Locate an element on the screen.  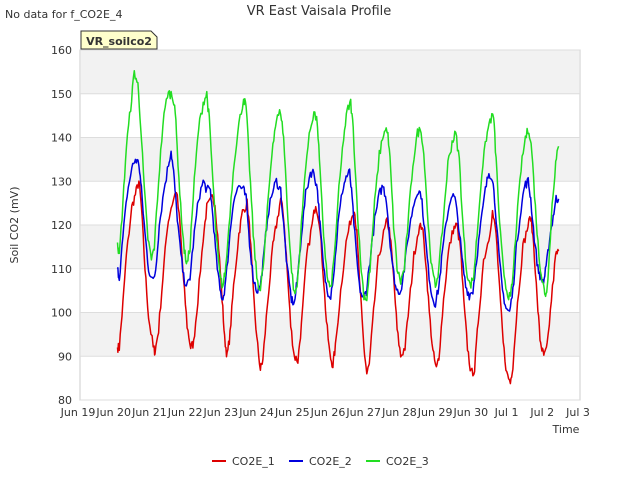
x-tick-label: Jun 21 is located at coordinates (149, 412).